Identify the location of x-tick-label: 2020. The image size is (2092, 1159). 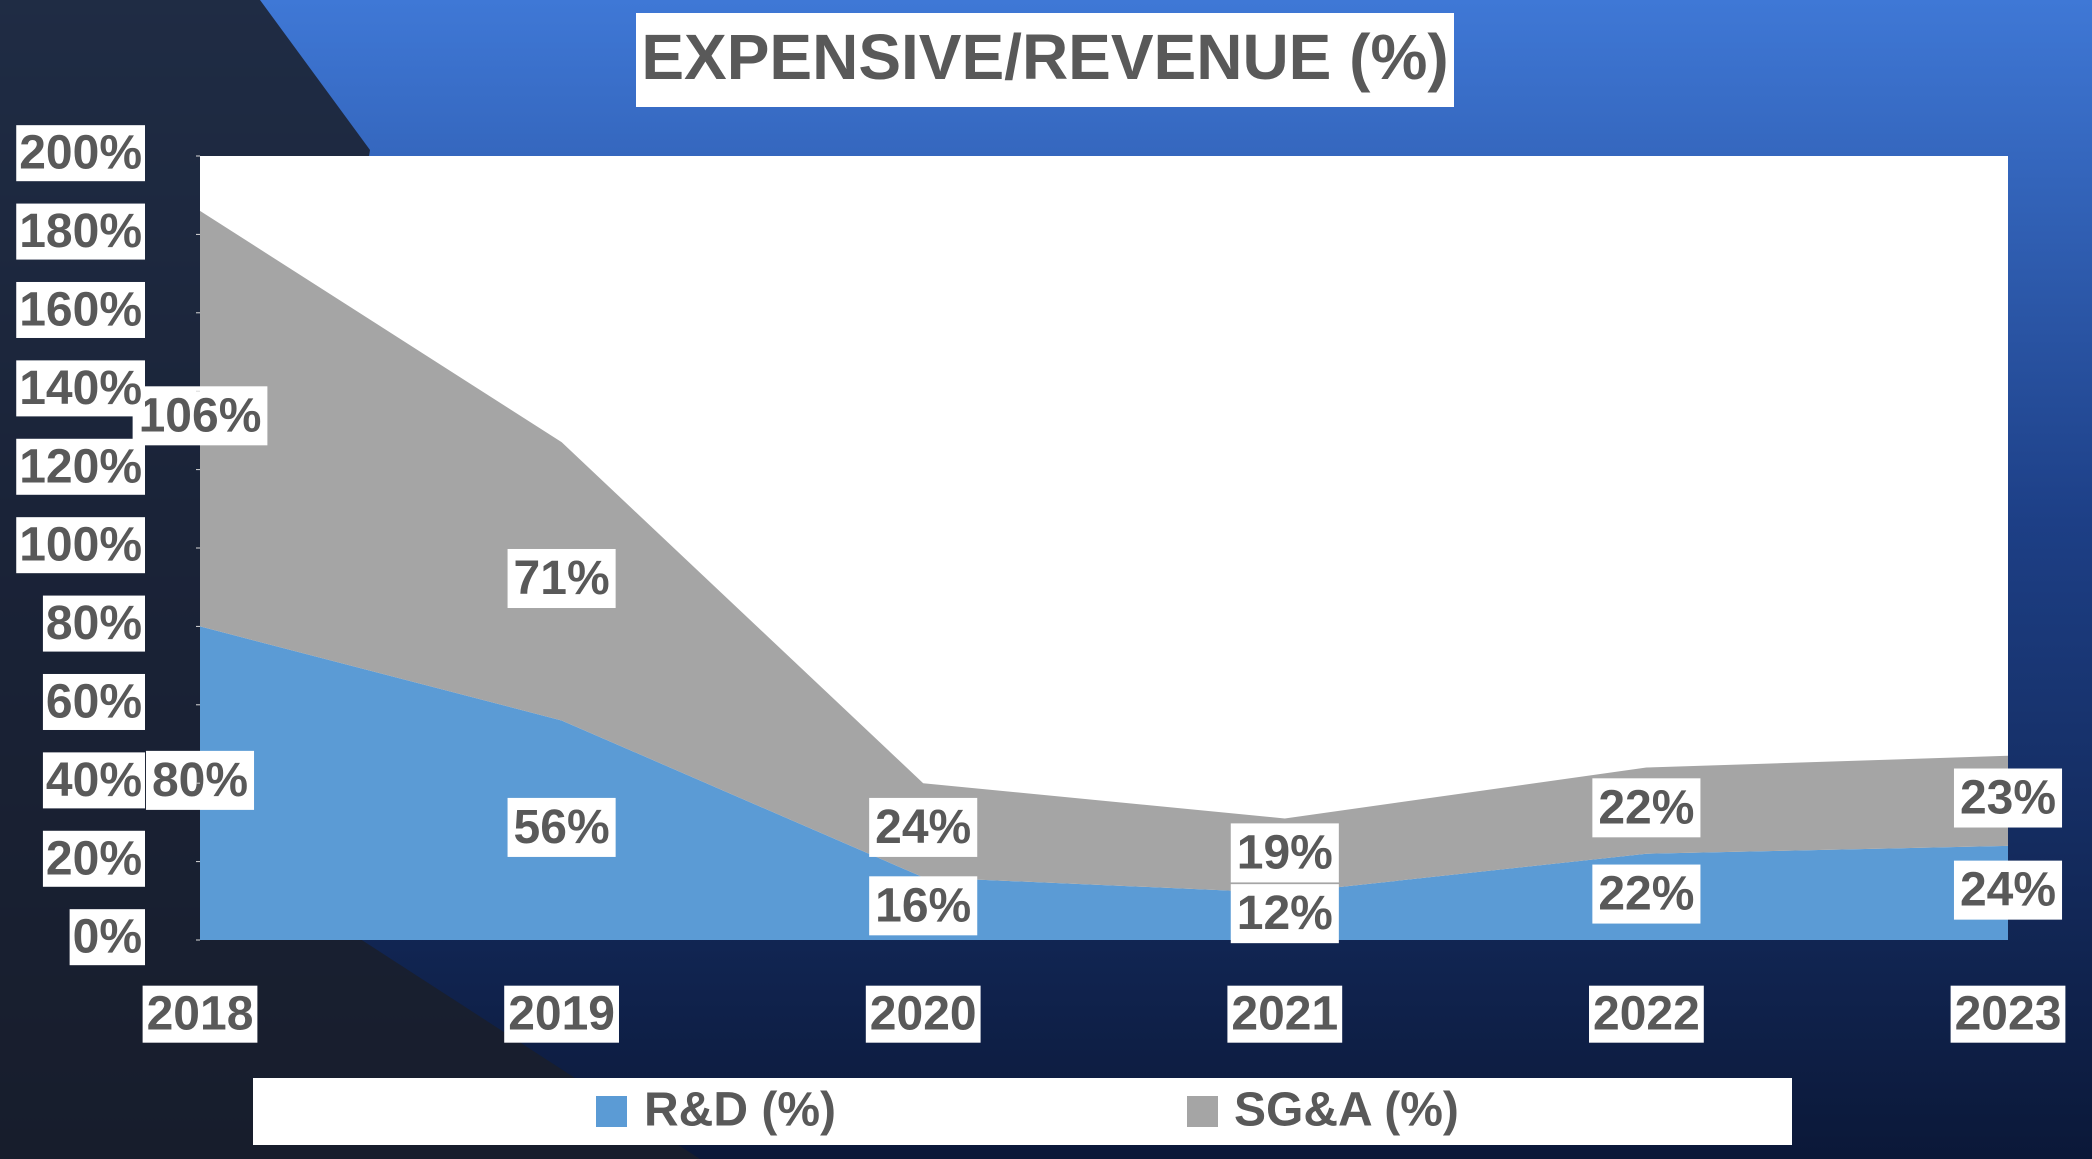
(923, 1014).